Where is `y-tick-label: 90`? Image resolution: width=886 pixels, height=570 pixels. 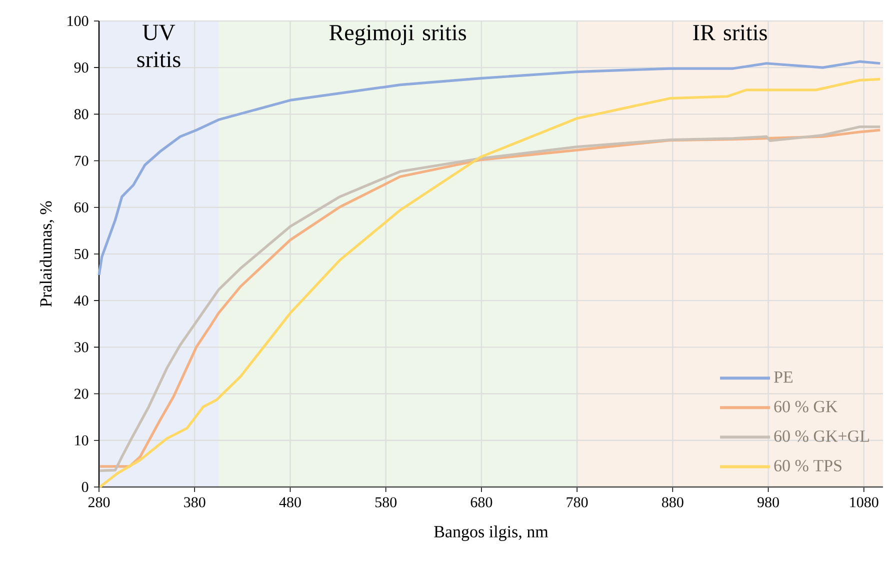 y-tick-label: 90 is located at coordinates (81, 67).